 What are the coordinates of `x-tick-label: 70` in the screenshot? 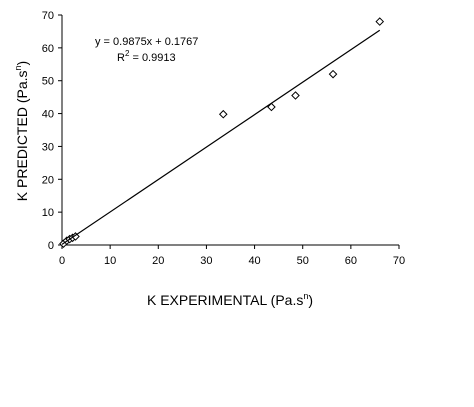 It's located at (399, 261).